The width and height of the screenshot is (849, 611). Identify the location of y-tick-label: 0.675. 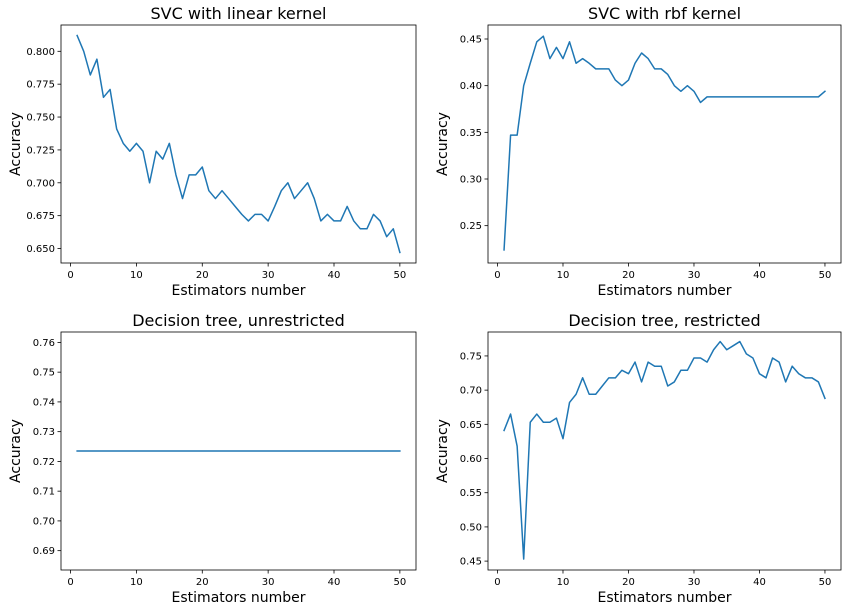
(40, 216).